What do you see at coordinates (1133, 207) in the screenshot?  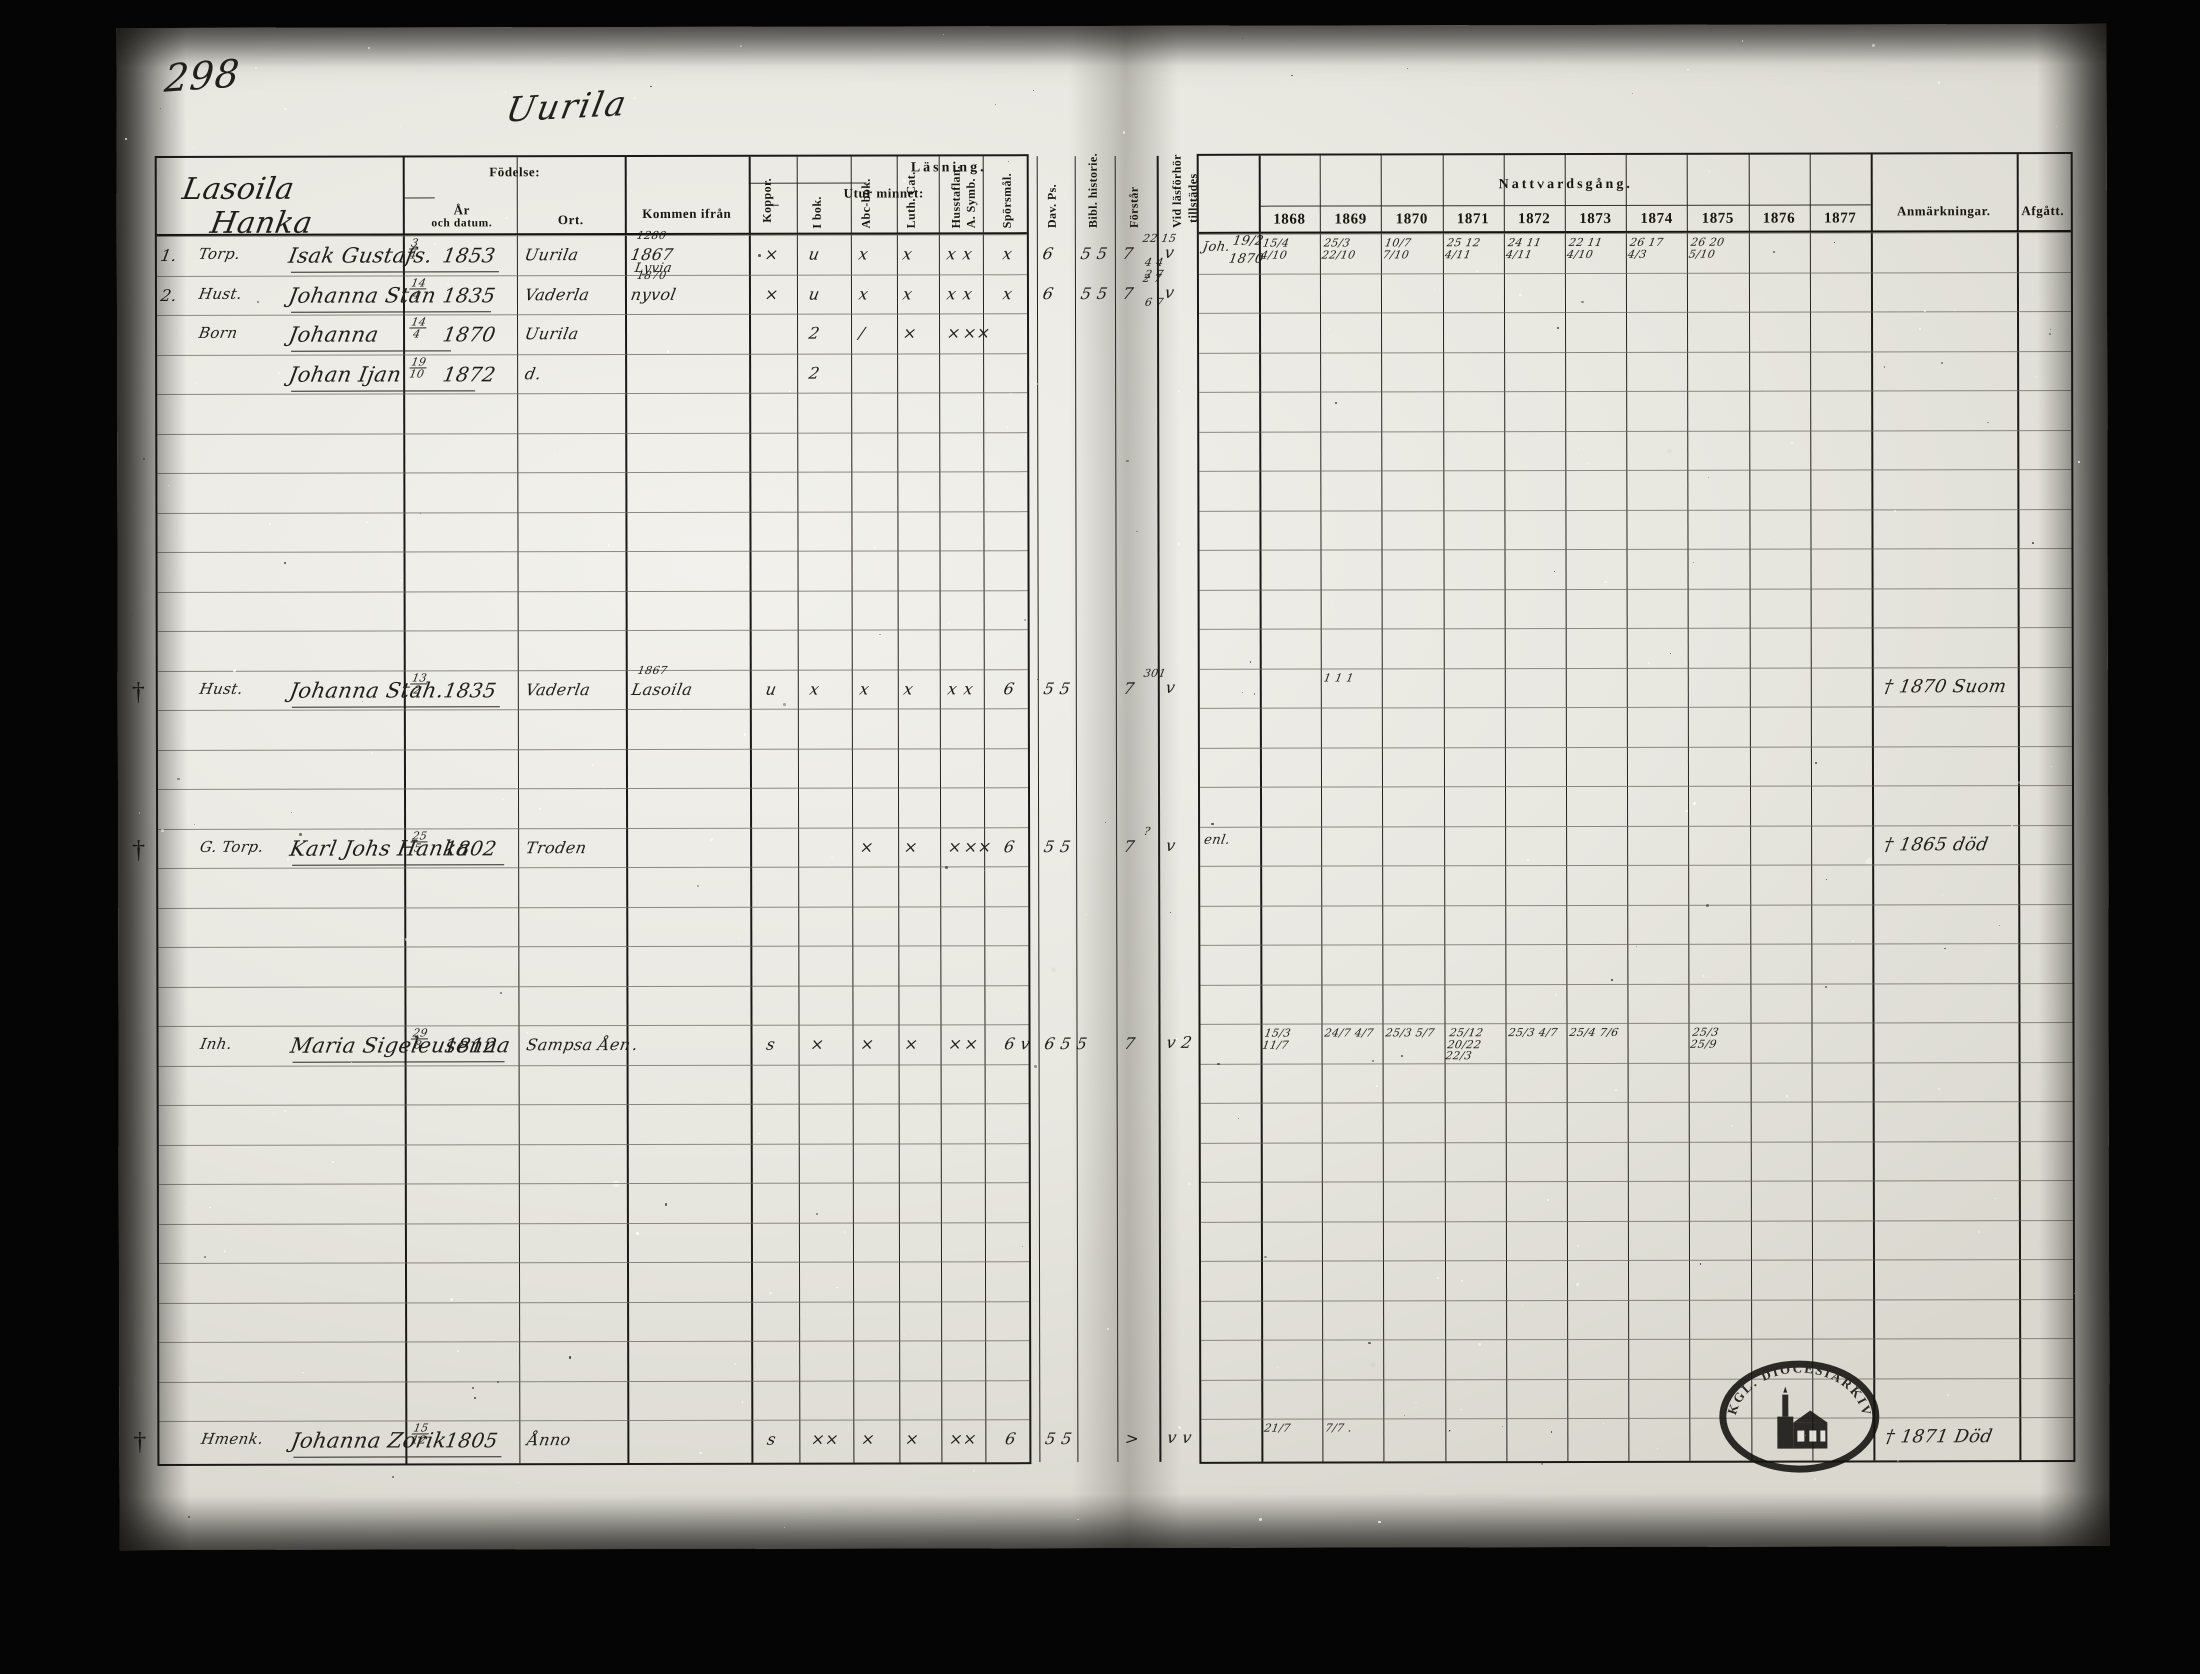 I see `header-forstar: Förstår` at bounding box center [1133, 207].